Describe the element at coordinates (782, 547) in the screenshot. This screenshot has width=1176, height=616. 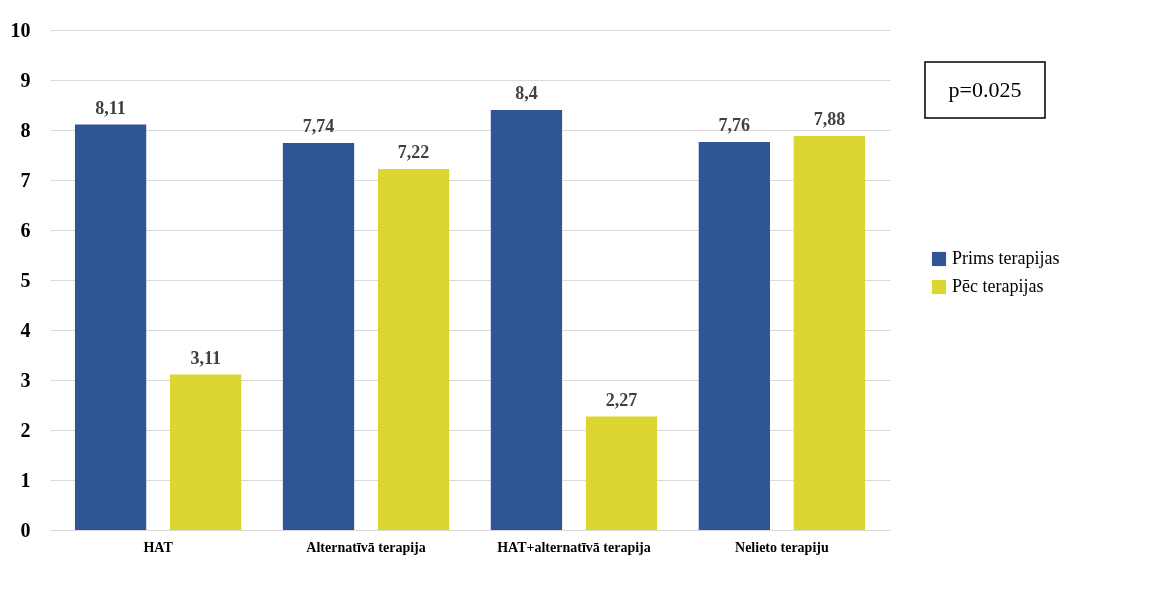
I see `x-tick-label: Nelieto terapiju` at that location.